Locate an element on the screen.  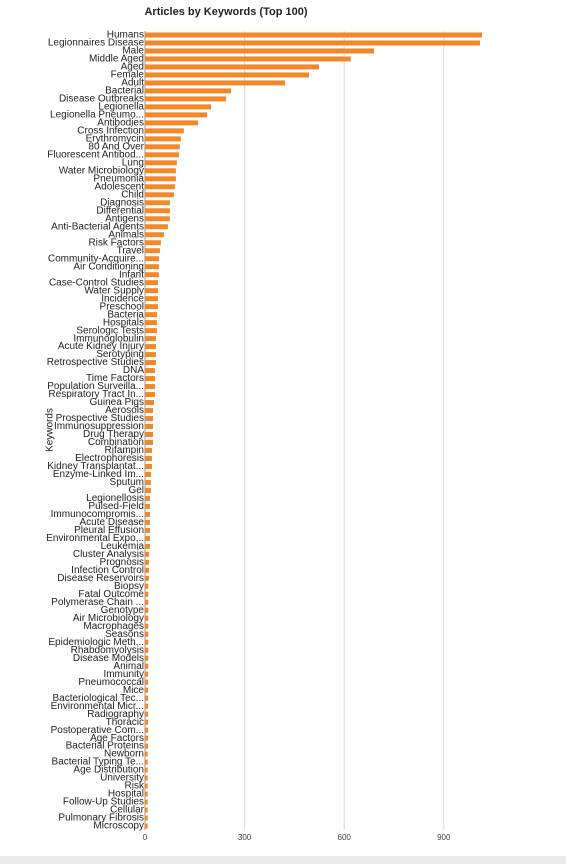
y-tick-label: 80 And Over is located at coordinates (116, 146).